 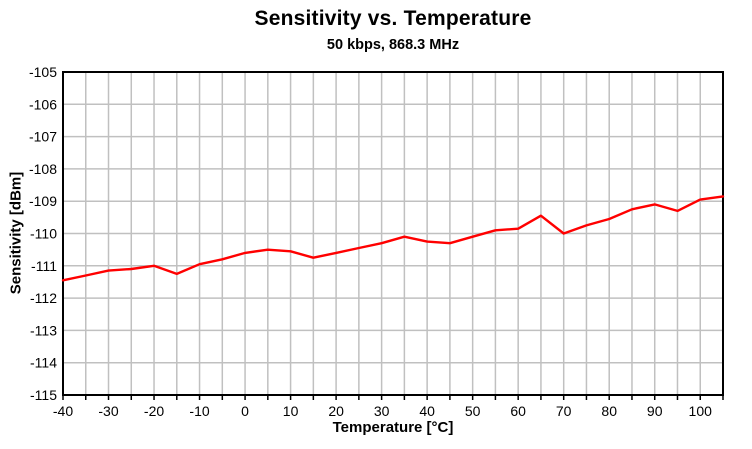 What do you see at coordinates (473, 411) in the screenshot?
I see `x-tick-label: 50` at bounding box center [473, 411].